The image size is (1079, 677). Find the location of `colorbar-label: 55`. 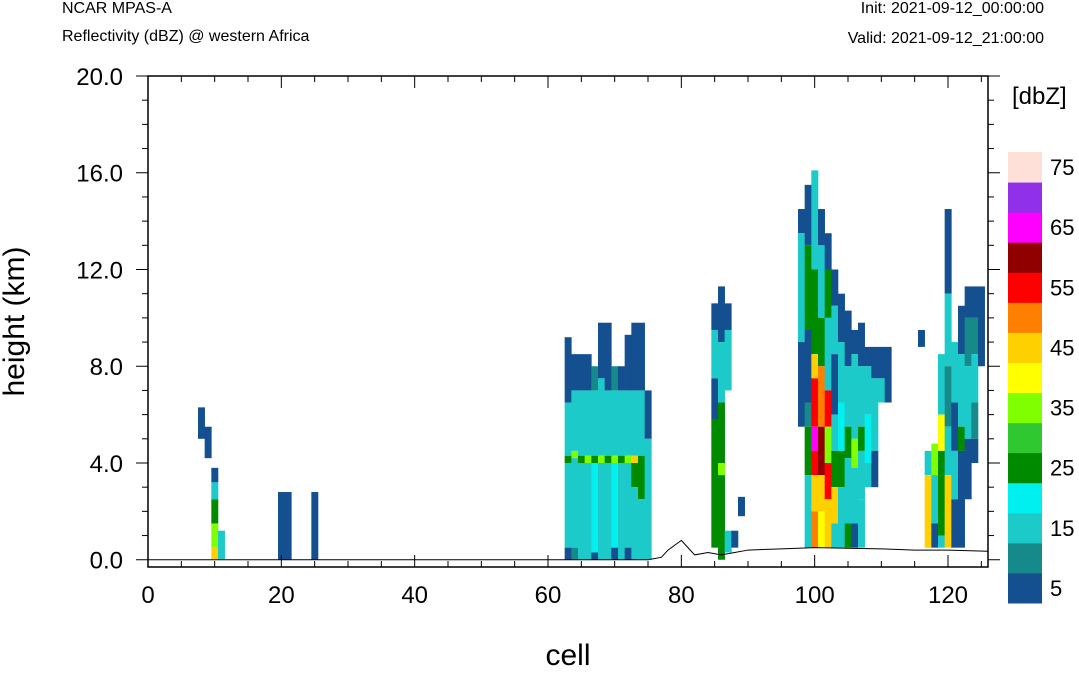

colorbar-label: 55 is located at coordinates (1062, 287).